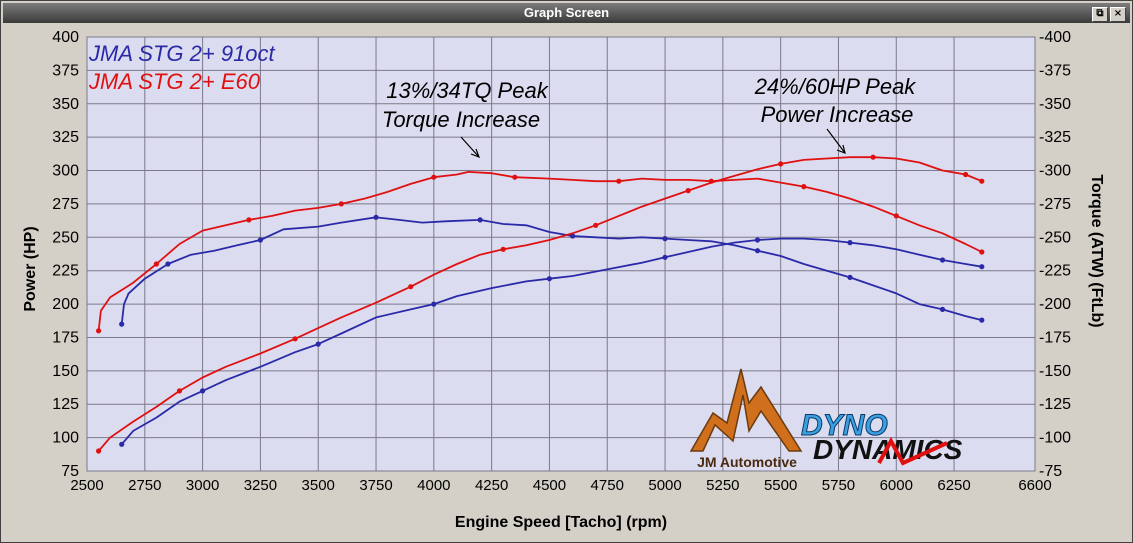 This screenshot has height=543, width=1133. I want to click on y-tick-label-right: -250, so click(1055, 237).